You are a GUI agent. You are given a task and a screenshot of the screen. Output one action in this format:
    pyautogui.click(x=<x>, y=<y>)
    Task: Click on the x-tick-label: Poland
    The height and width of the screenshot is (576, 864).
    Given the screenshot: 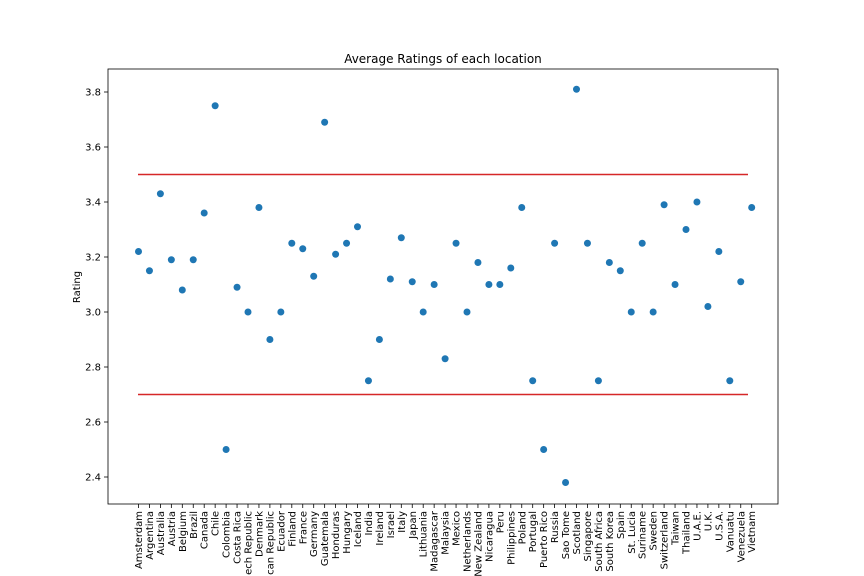 What is the action you would take?
    pyautogui.click(x=522, y=527)
    